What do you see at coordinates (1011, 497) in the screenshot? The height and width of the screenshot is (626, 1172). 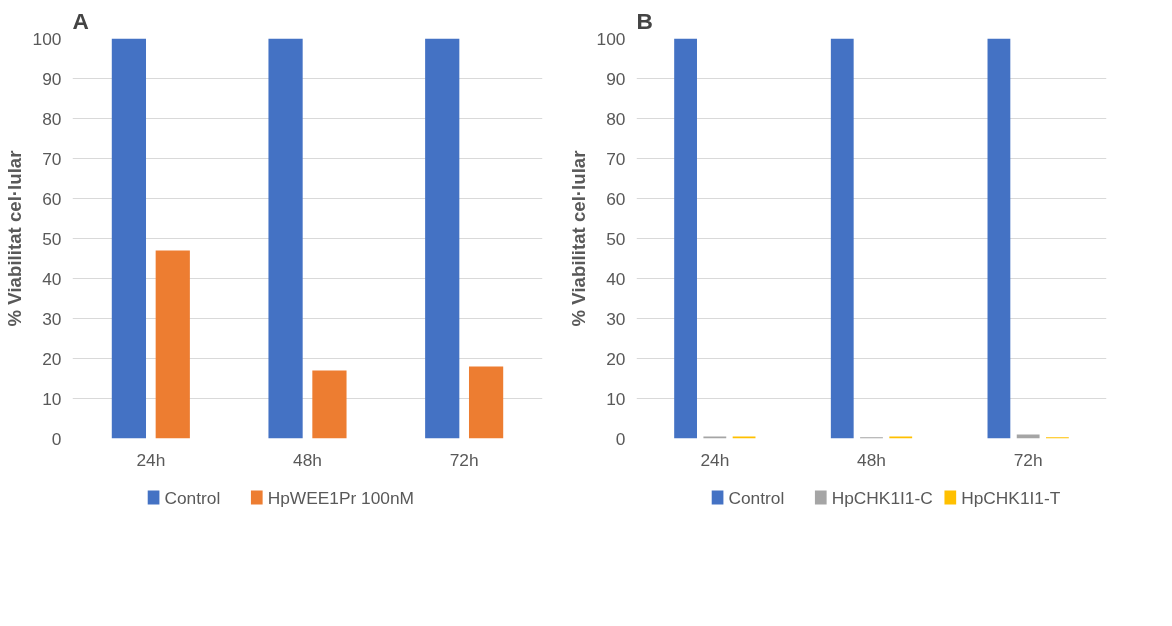 I see `legend-label: HpCHK1I1-T` at bounding box center [1011, 497].